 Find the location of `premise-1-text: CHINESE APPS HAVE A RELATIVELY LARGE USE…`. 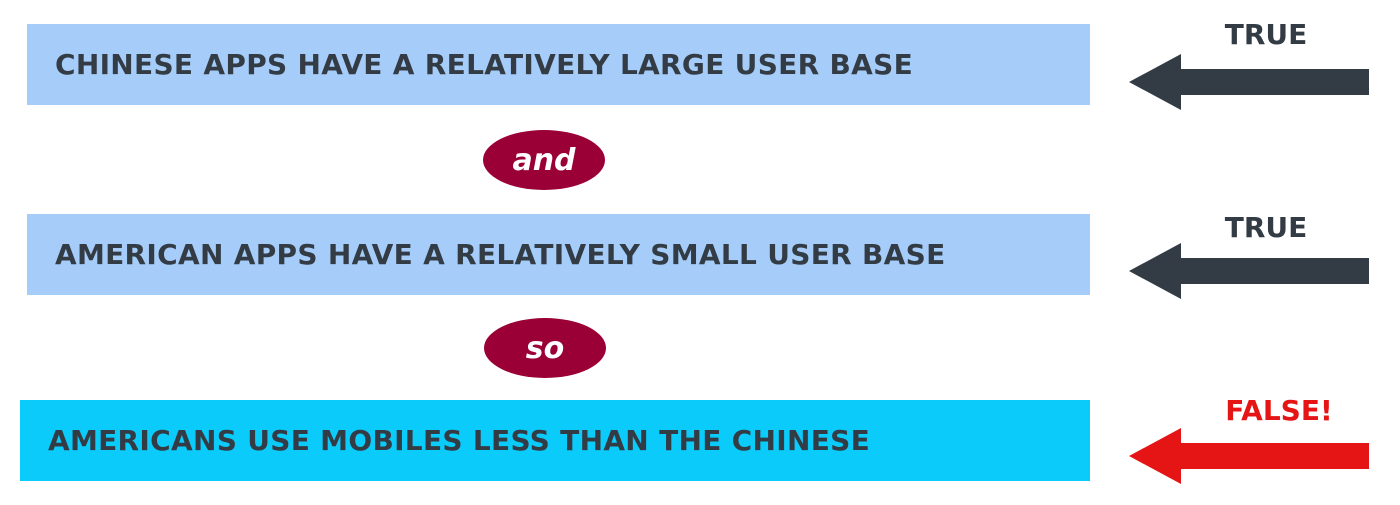

premise-1-text: CHINESE APPS HAVE A RELATIVELY LARGE USE… is located at coordinates (484, 64).